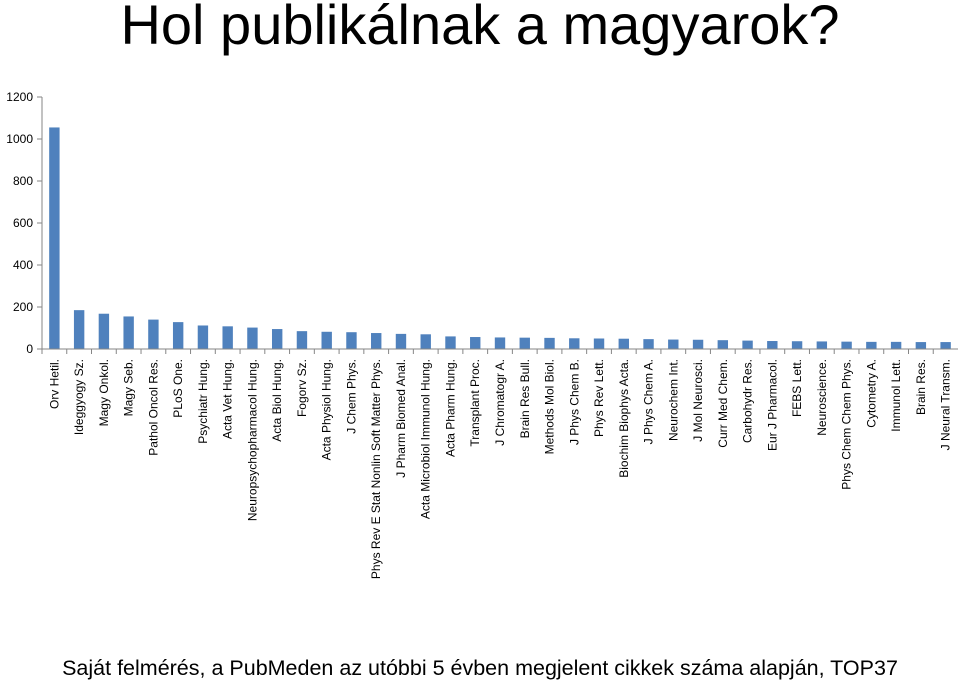 Image resolution: width=960 pixels, height=689 pixels. What do you see at coordinates (475, 403) in the screenshot?
I see `x-tick-label: Transplant Proc.` at bounding box center [475, 403].